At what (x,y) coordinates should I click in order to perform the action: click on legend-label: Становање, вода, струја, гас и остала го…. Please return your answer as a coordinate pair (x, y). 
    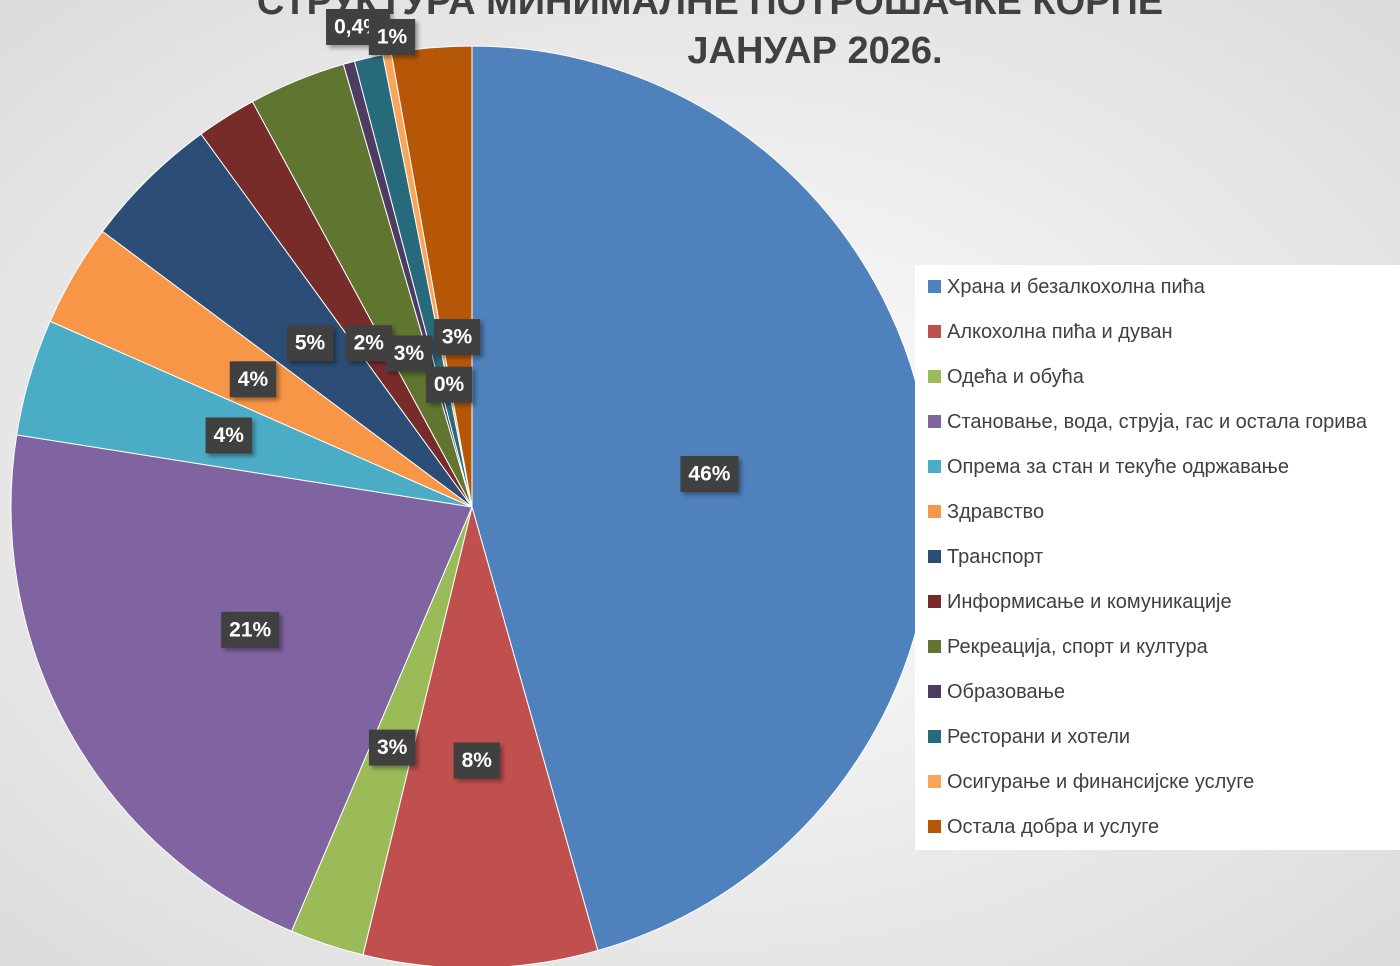
    Looking at the image, I should click on (1157, 422).